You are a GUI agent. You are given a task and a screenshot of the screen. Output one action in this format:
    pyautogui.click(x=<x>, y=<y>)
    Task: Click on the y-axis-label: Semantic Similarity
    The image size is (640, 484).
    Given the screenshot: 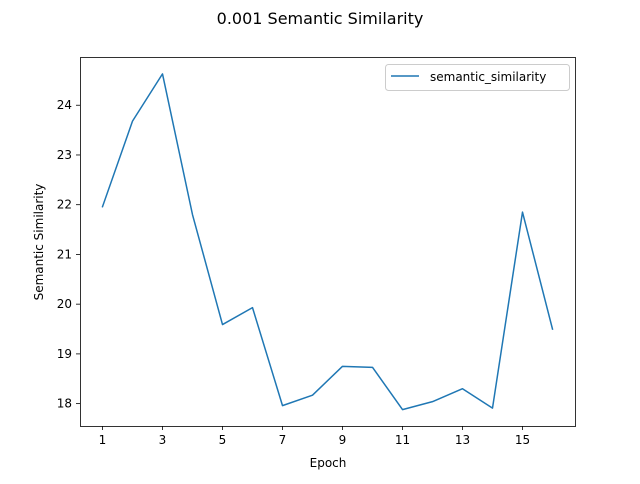 What is the action you would take?
    pyautogui.click(x=39, y=242)
    